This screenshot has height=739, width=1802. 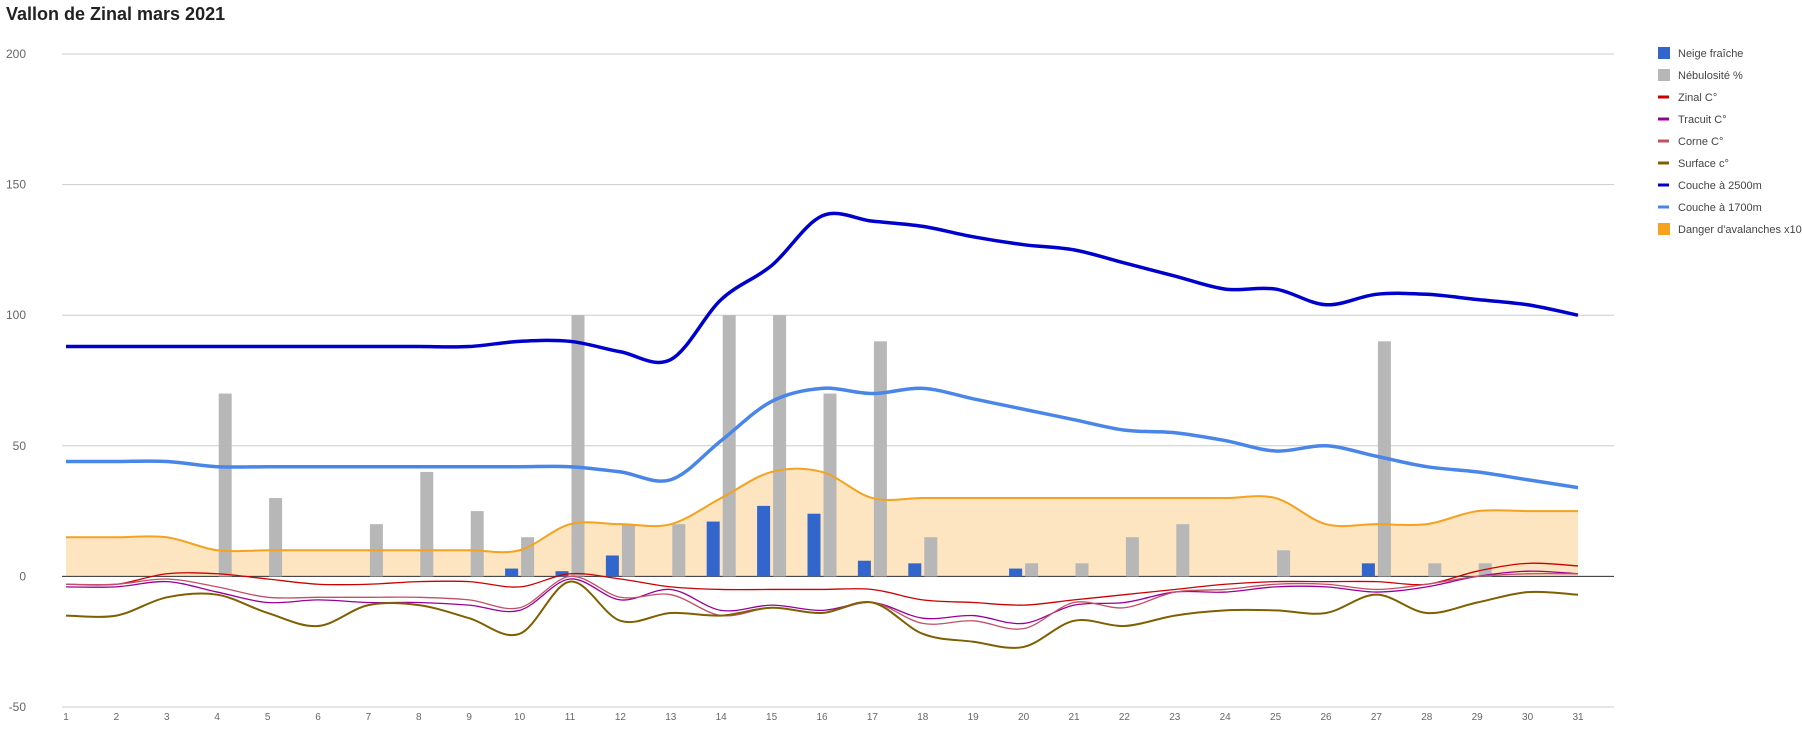 What do you see at coordinates (1276, 717) in the screenshot?
I see `x-tick-label: 25` at bounding box center [1276, 717].